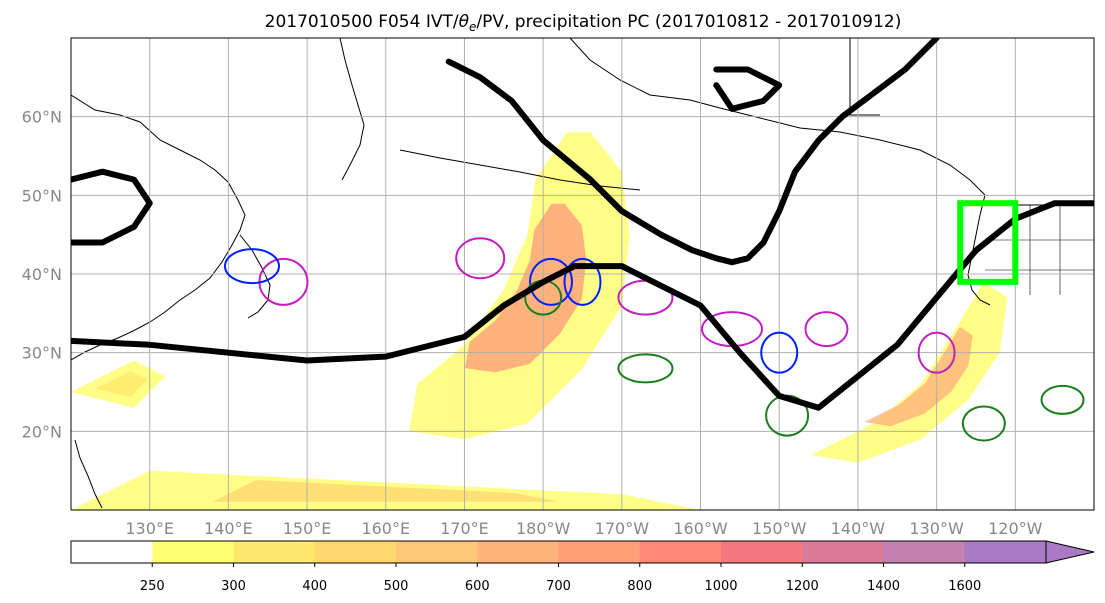 This screenshot has width=1105, height=603. I want to click on y-tick-labels: 20°N 30°N 40°N 50°N 60°N, so click(42, 275).